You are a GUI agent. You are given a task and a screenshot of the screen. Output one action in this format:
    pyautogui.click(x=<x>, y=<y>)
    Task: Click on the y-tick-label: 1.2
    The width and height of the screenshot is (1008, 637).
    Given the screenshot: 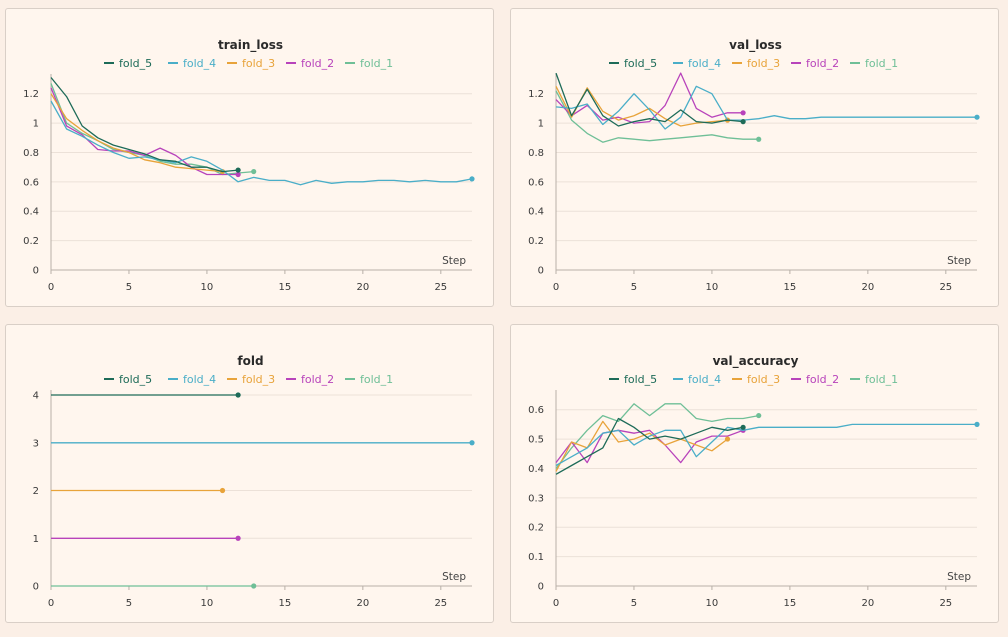 What is the action you would take?
    pyautogui.click(x=536, y=94)
    